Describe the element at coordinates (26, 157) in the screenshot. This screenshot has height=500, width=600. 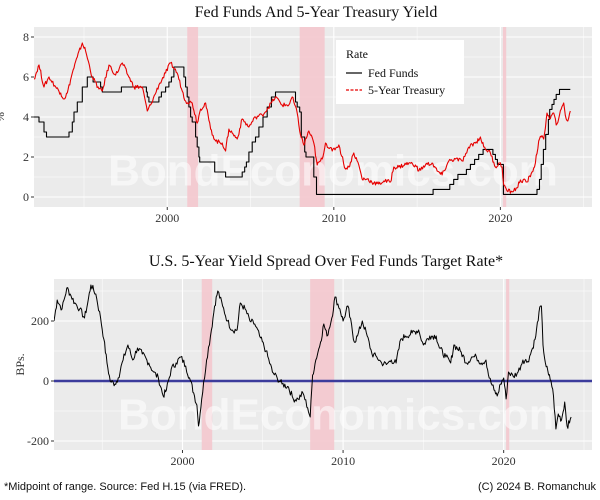
I see `y-tick-label: 2` at that location.